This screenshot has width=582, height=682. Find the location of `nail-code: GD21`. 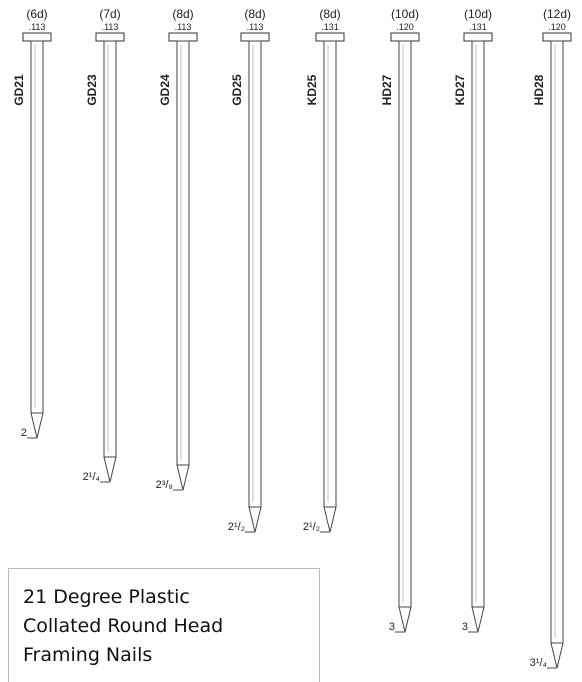

nail-code: GD21 is located at coordinates (19, 90).